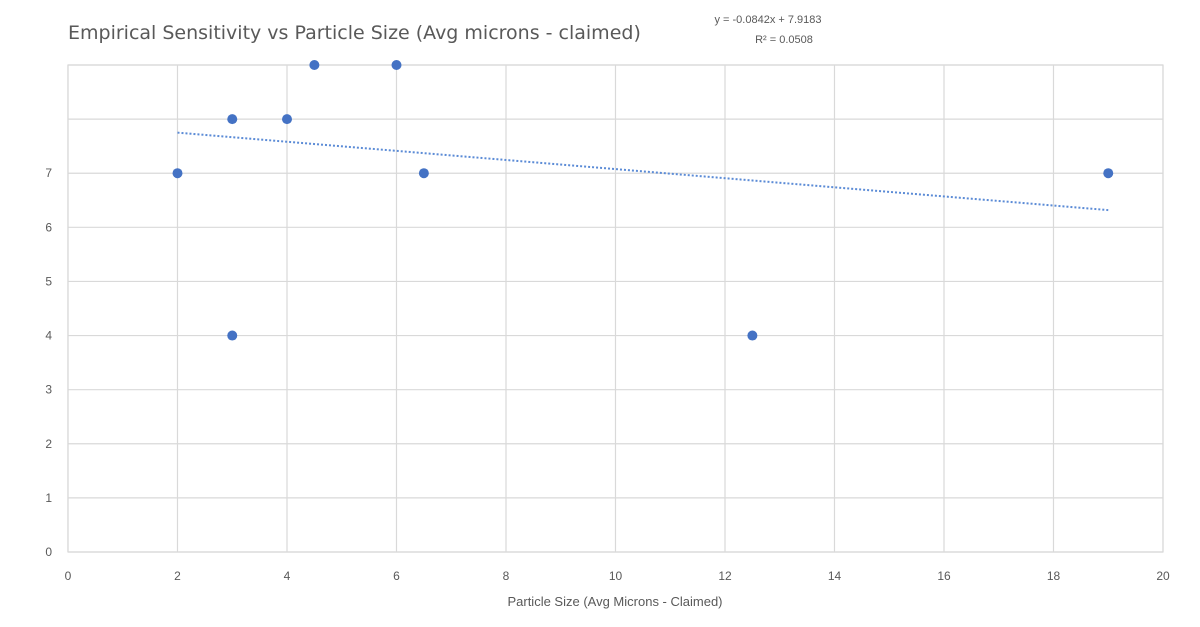 This screenshot has width=1200, height=627. What do you see at coordinates (48, 281) in the screenshot?
I see `y-tick-label: 5` at bounding box center [48, 281].